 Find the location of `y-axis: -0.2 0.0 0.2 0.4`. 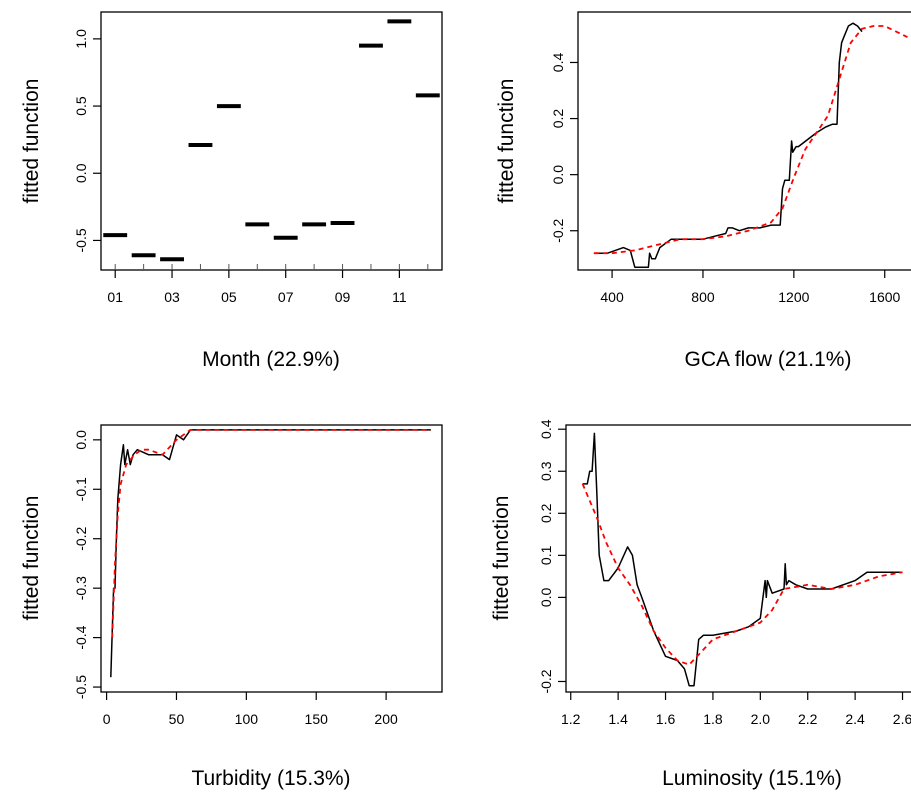

y-axis: -0.2 0.0 0.2 0.4 is located at coordinates (564, 148).